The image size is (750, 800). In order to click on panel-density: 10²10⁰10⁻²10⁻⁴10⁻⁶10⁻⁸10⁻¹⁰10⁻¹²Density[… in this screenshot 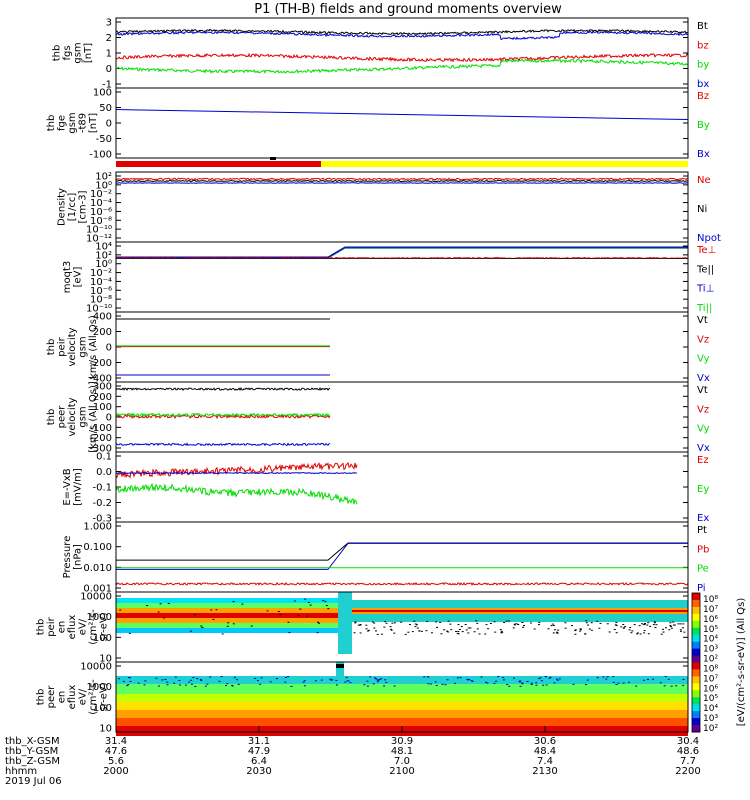, I will do `click(389, 208)`.